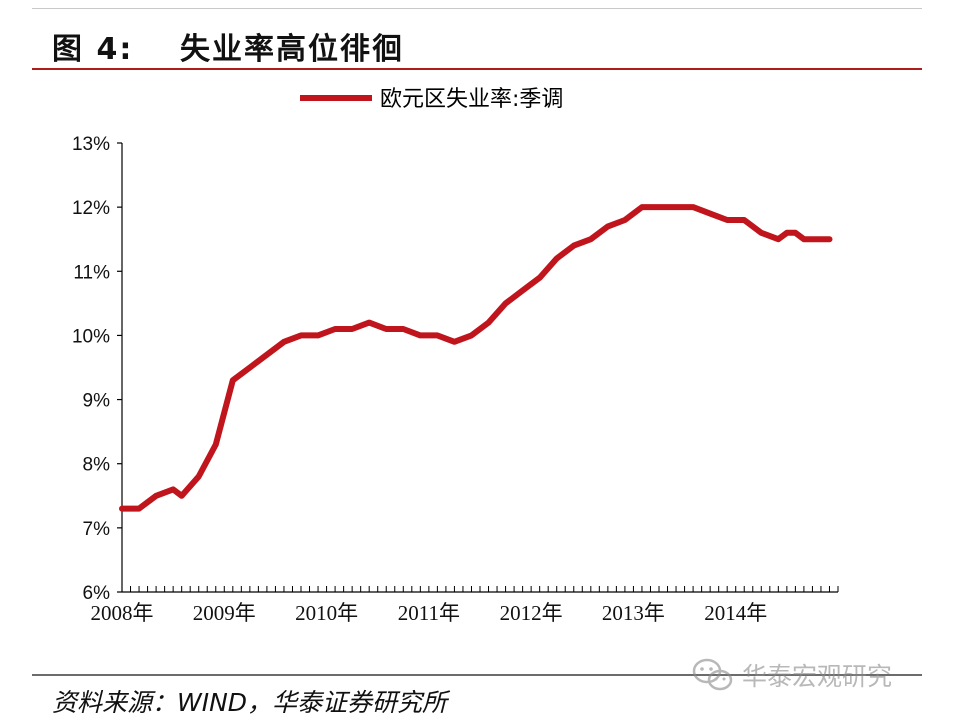 The height and width of the screenshot is (720, 960). What do you see at coordinates (97, 593) in the screenshot?
I see `y-tick-label: 6%` at bounding box center [97, 593].